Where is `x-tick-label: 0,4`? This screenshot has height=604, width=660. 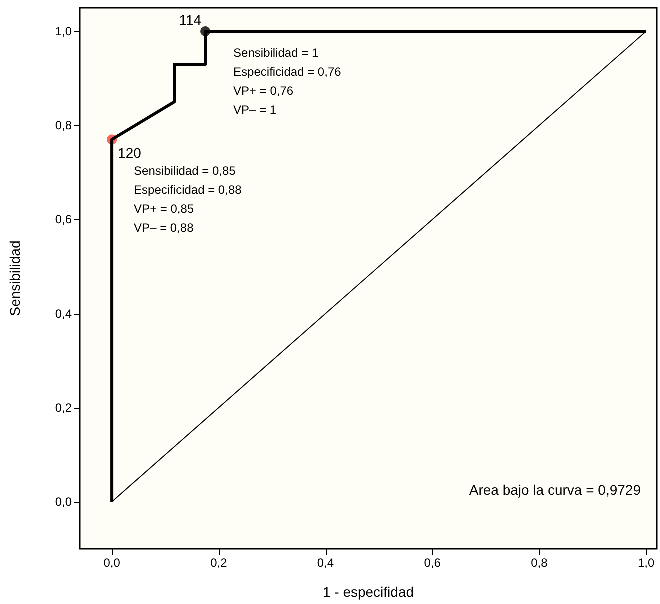 x-tick-label: 0,4 is located at coordinates (325, 563).